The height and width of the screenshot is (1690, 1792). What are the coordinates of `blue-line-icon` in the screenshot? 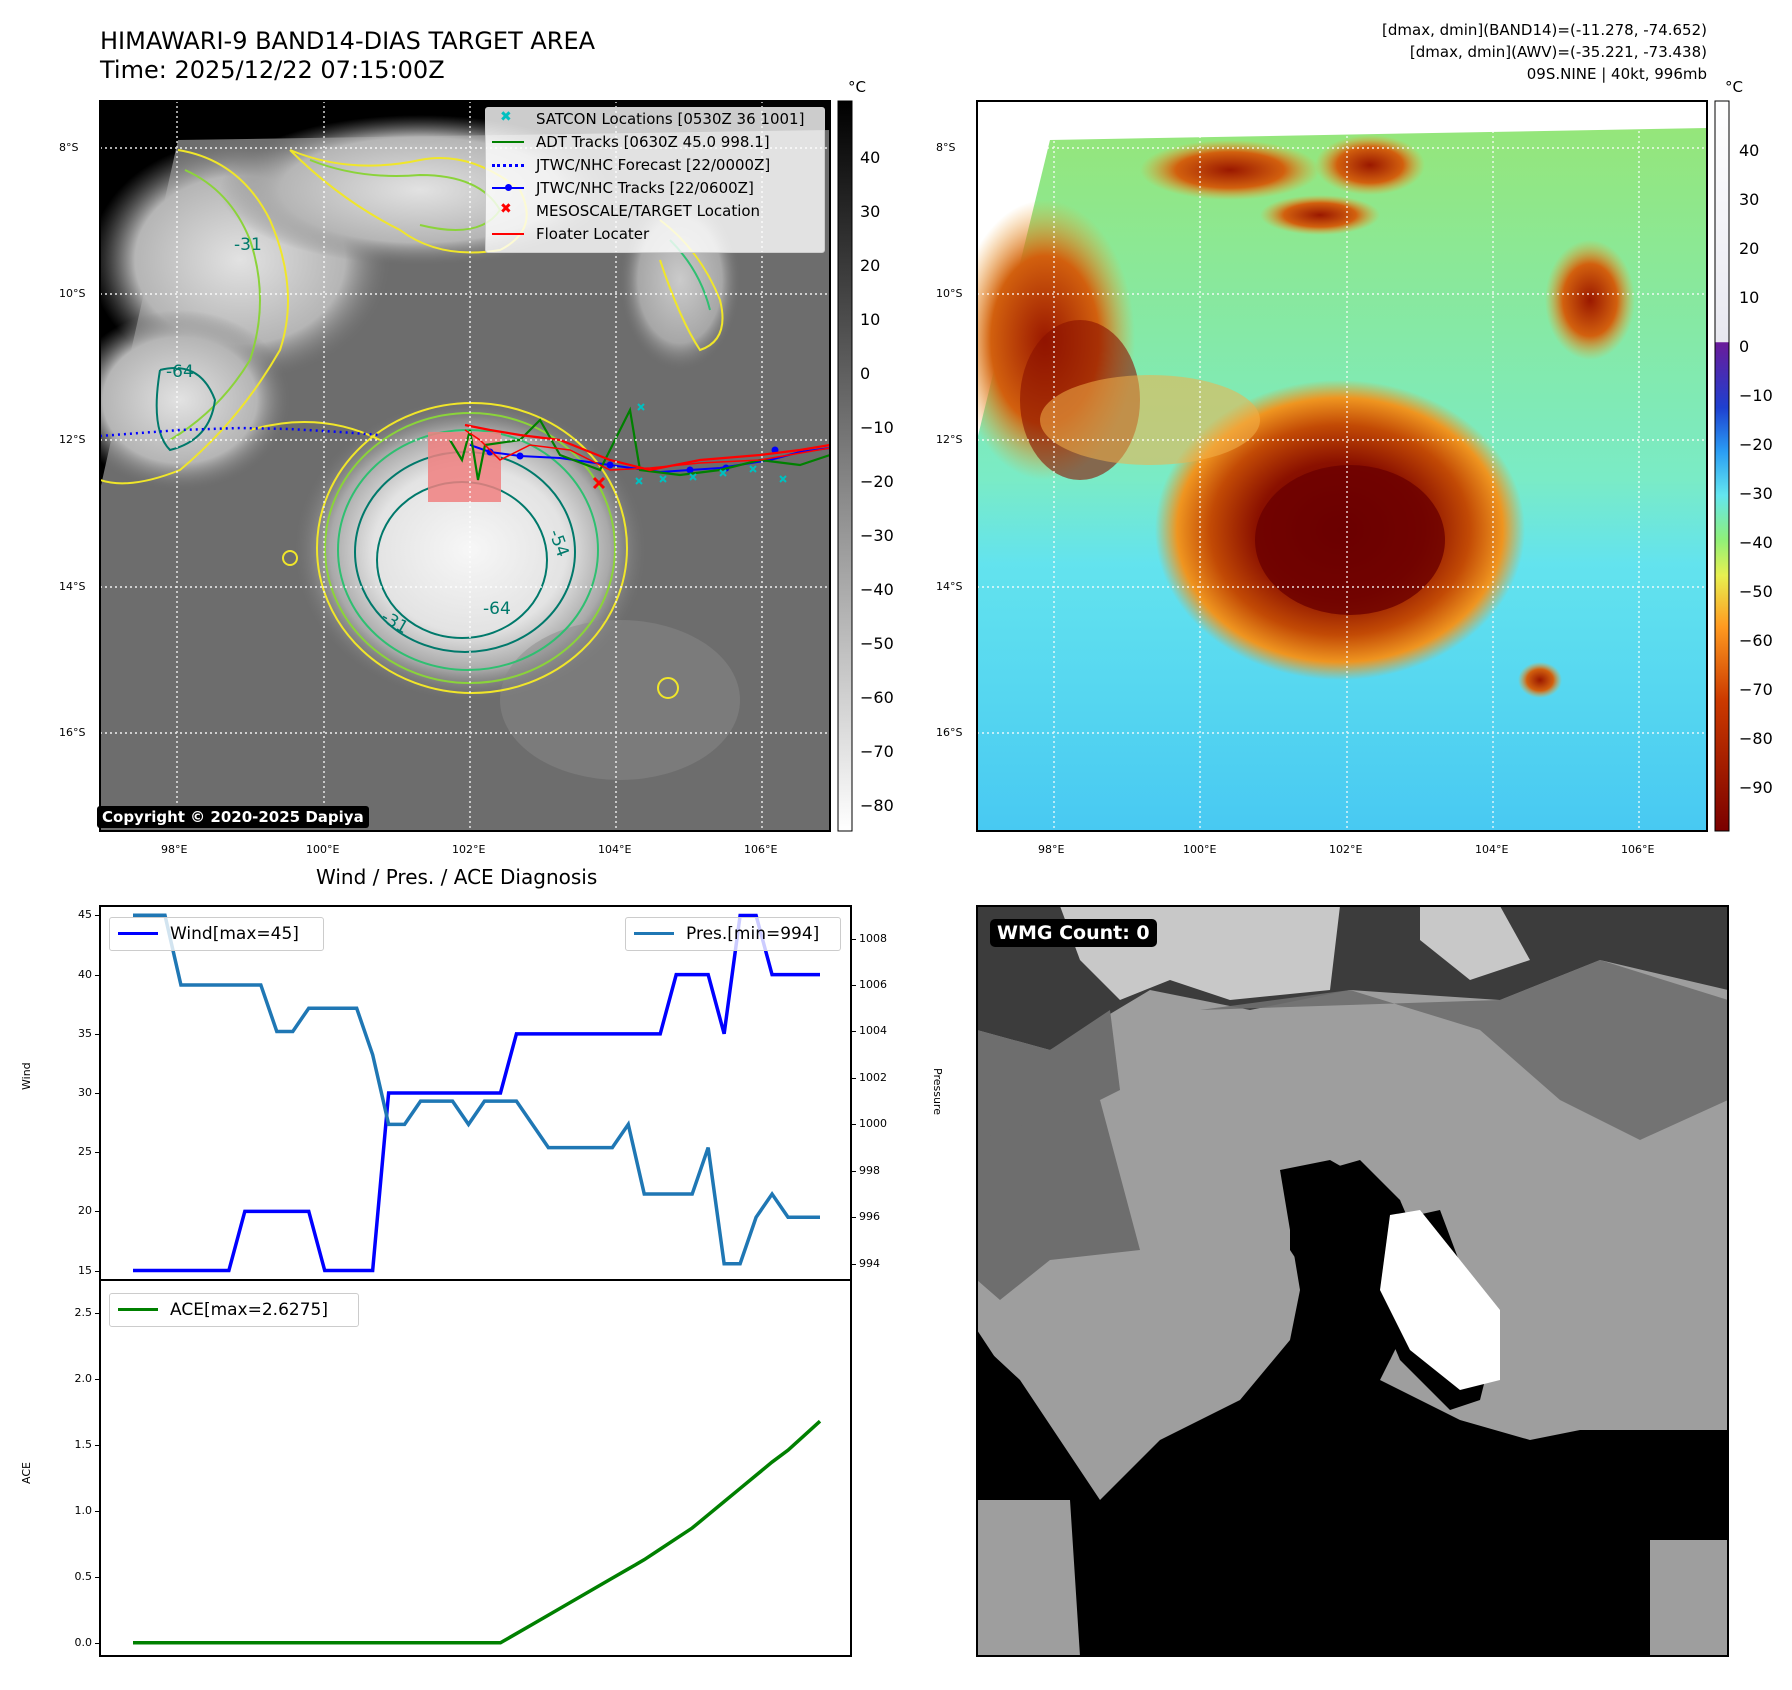 It's located at (138, 933).